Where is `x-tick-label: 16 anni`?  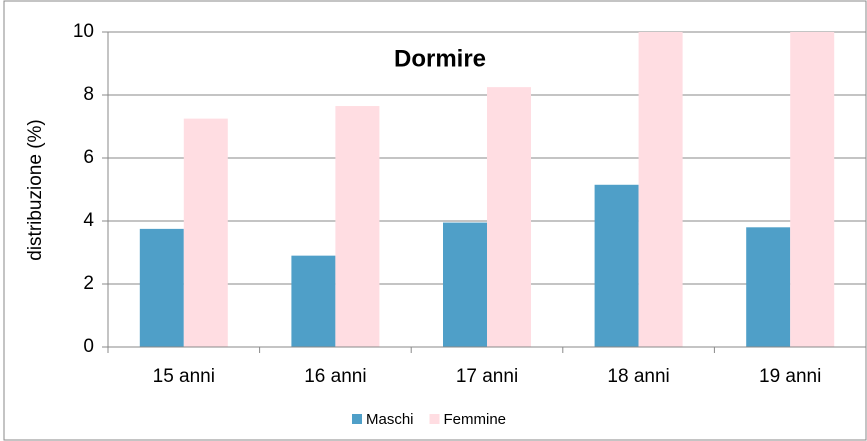
x-tick-label: 16 anni is located at coordinates (335, 376).